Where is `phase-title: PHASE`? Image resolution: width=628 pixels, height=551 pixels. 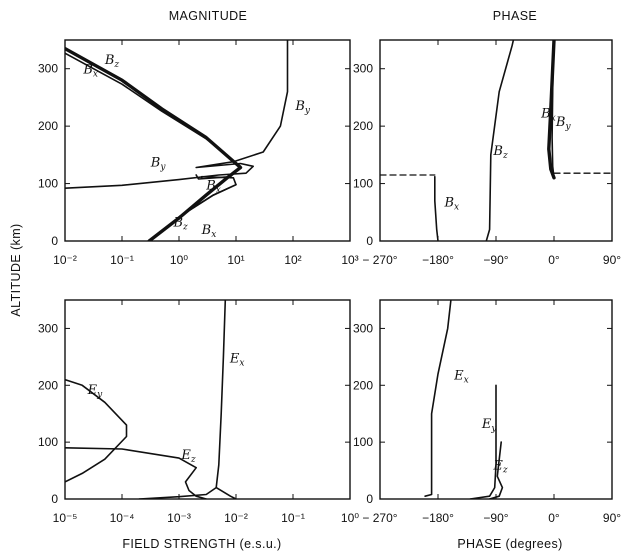 phase-title: PHASE is located at coordinates (515, 16).